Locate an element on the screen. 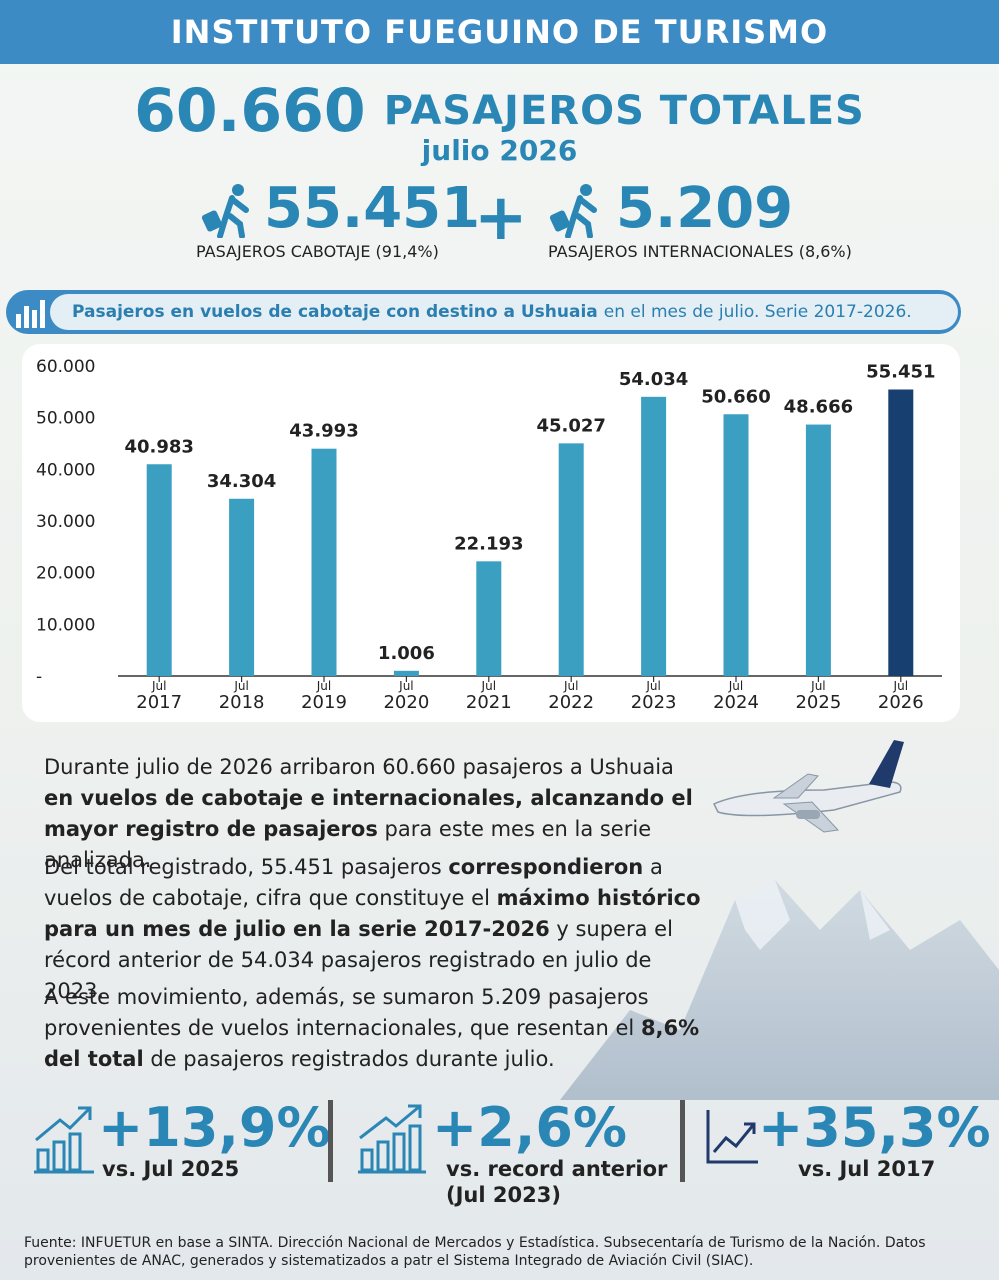 The image size is (999, 1280). bar-2020 is located at coordinates (406, 673).